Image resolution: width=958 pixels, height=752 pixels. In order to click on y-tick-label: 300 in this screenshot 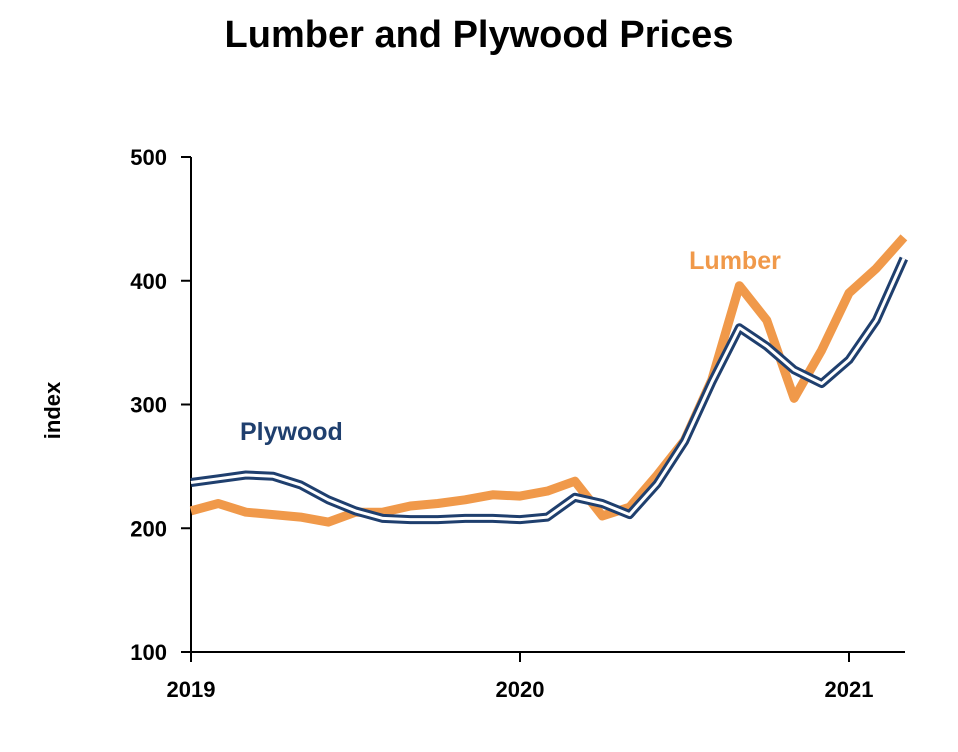, I will do `click(148, 405)`.